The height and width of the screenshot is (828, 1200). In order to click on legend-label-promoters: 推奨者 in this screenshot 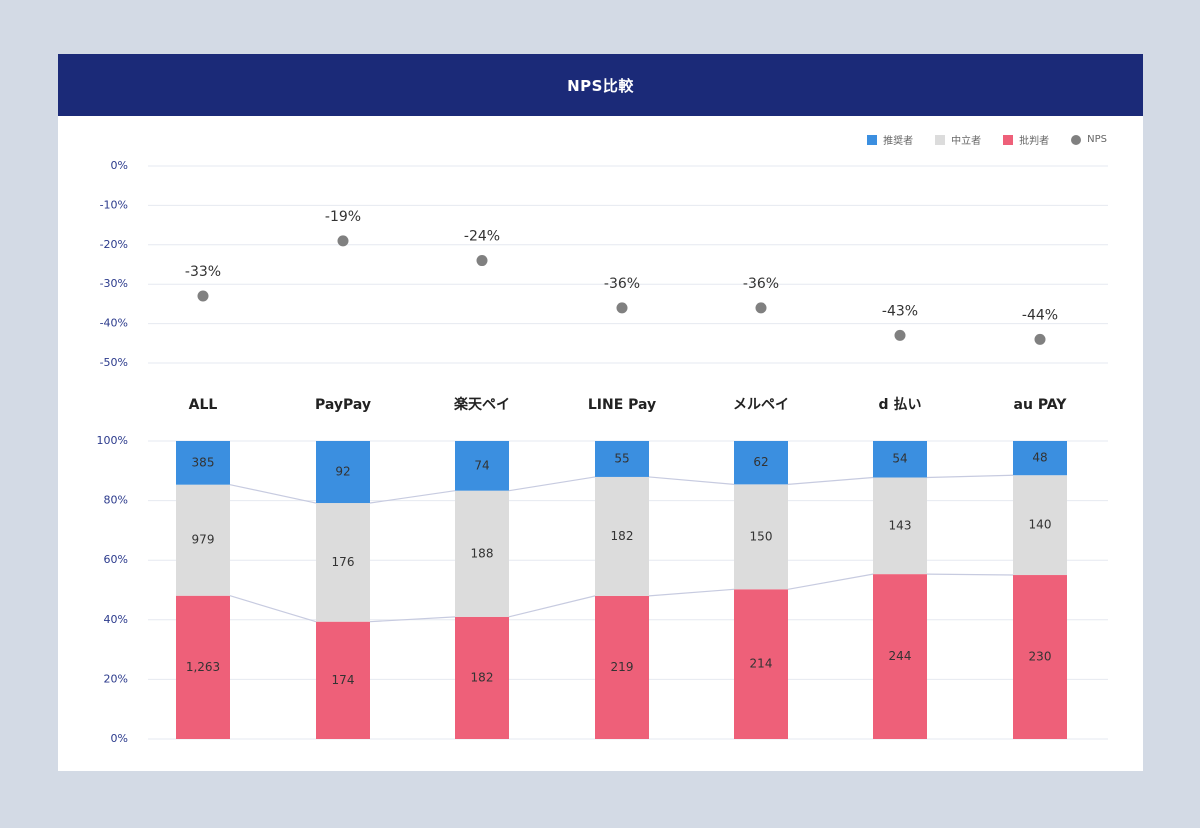, I will do `click(898, 141)`.